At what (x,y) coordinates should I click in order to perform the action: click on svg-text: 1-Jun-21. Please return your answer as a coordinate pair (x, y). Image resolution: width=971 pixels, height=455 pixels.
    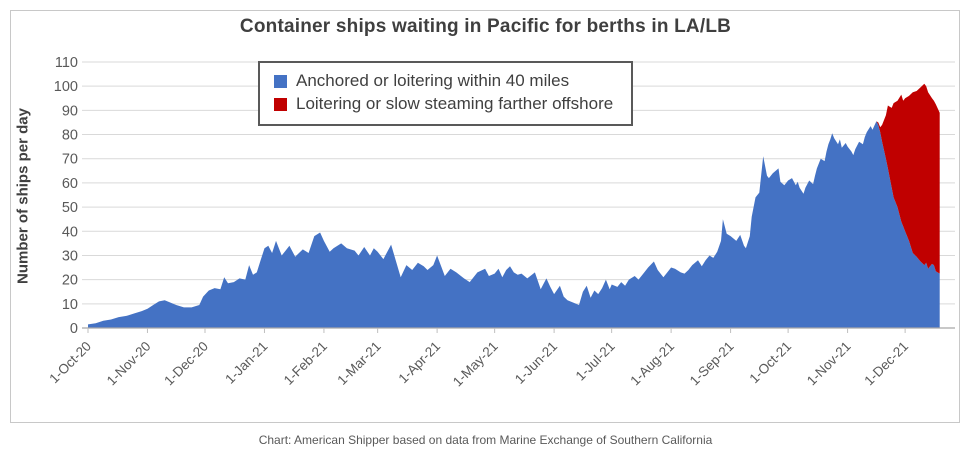
    Looking at the image, I should click on (536, 363).